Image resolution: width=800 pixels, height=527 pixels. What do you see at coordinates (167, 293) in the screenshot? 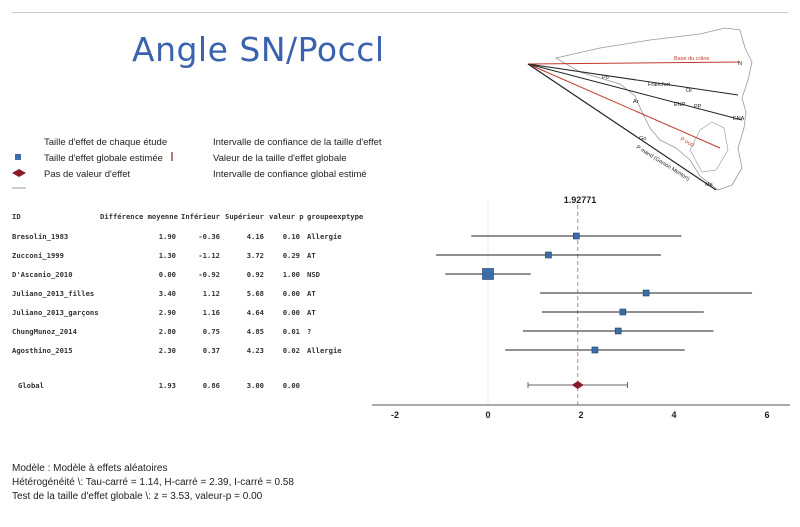
I see `row-mean-diff: 3.40` at bounding box center [167, 293].